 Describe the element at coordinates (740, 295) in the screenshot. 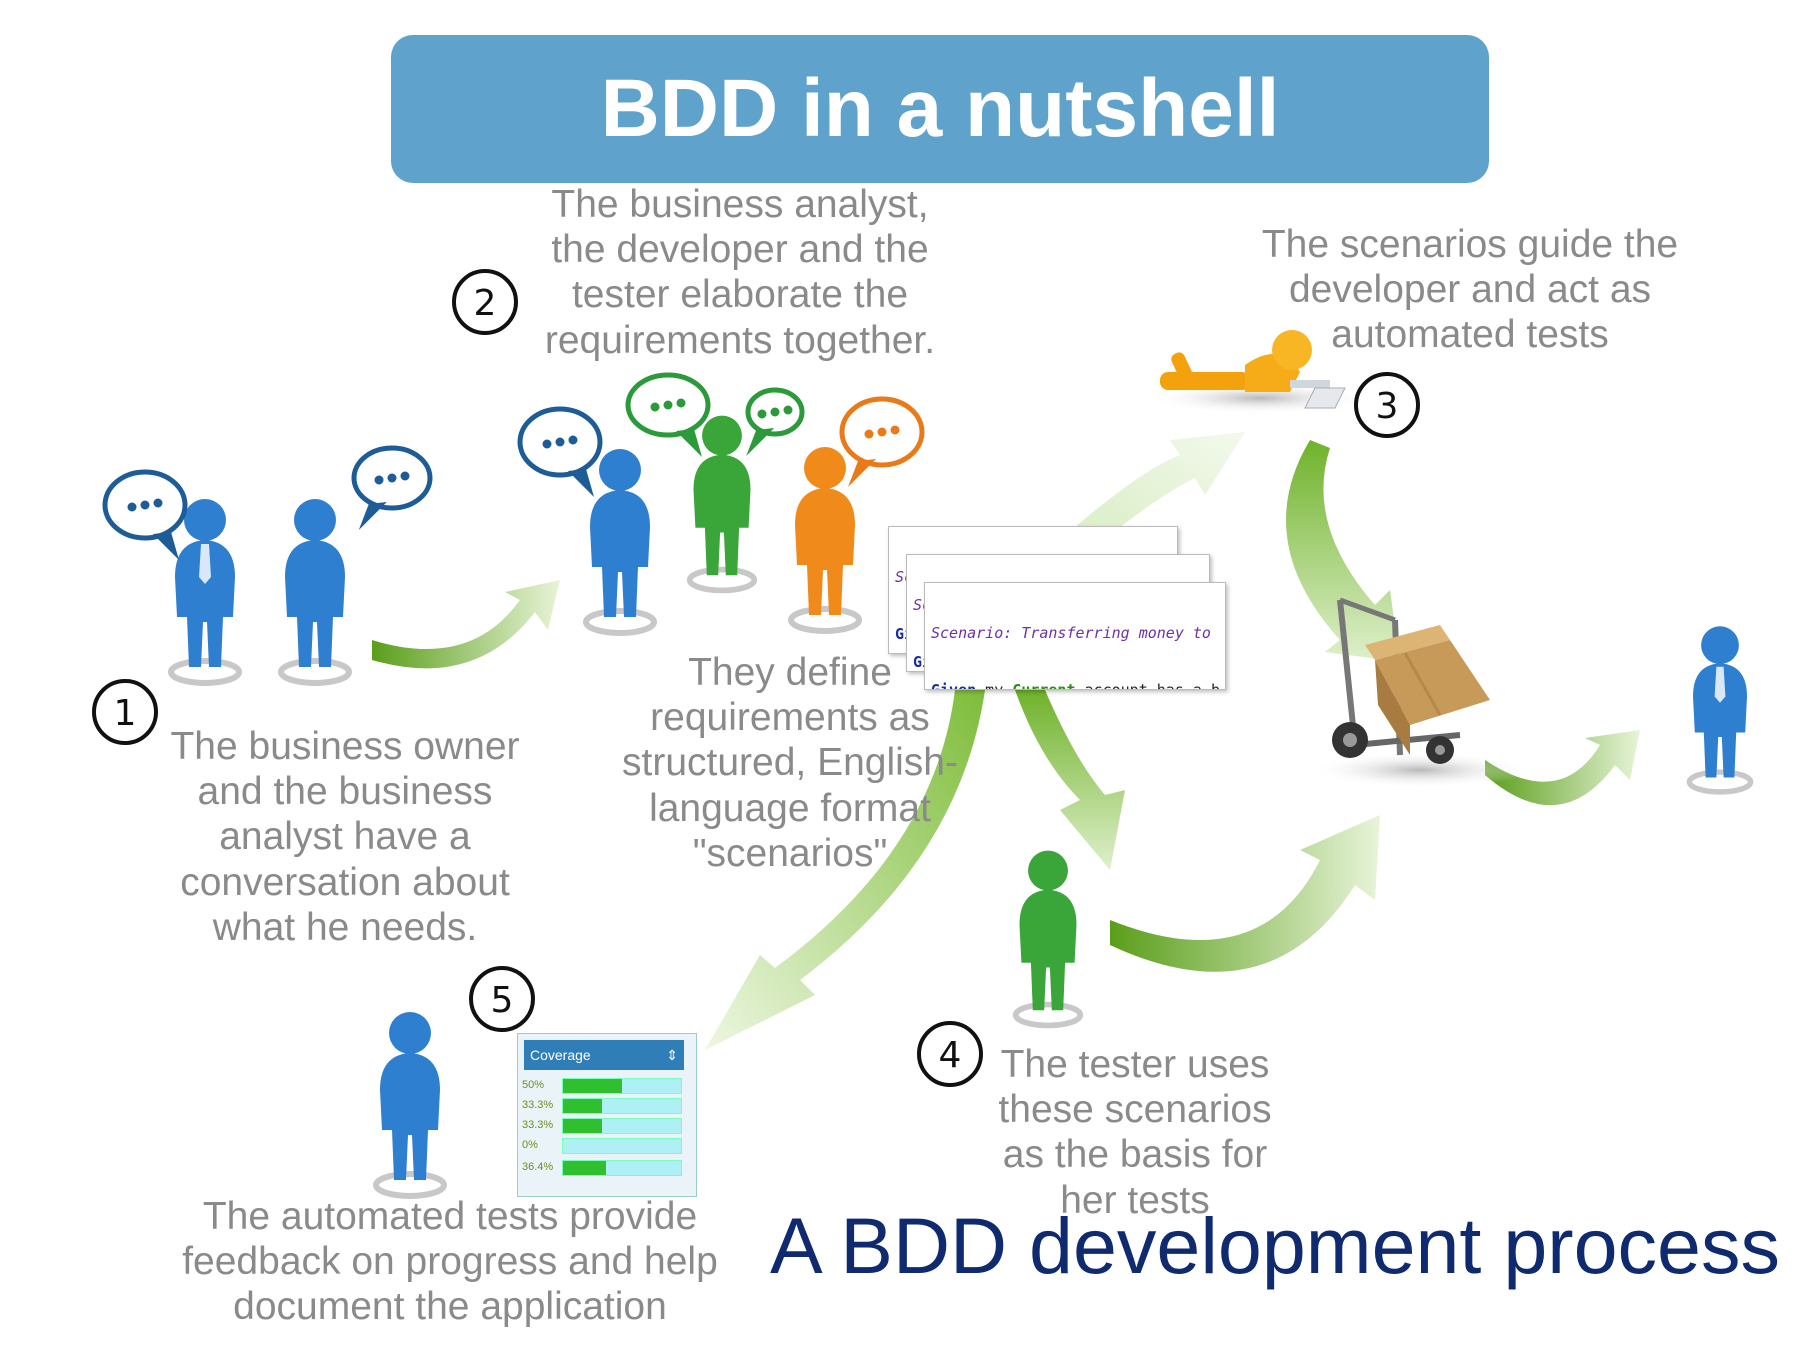

I see `text-line: tester elaborate the` at that location.